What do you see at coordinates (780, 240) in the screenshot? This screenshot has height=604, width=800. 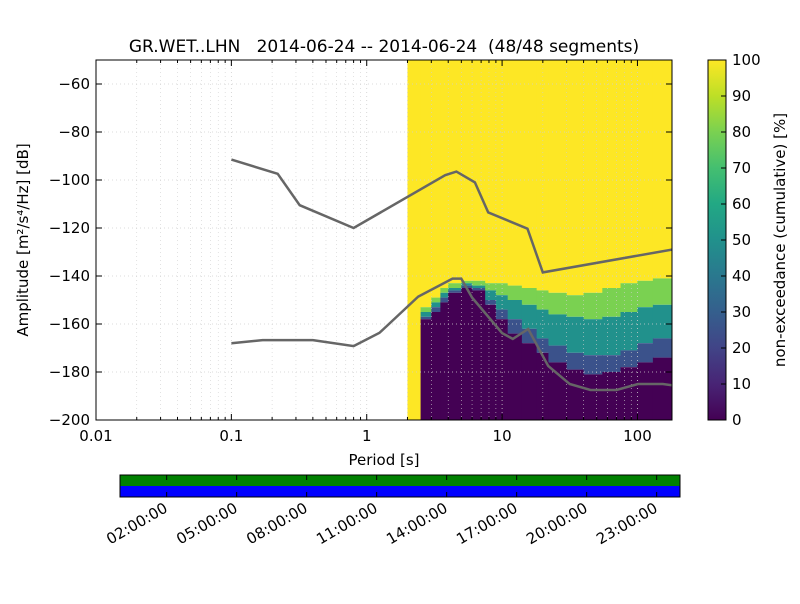 I see `colorbar-label: non-exceedance (cumulative) [%]` at bounding box center [780, 240].